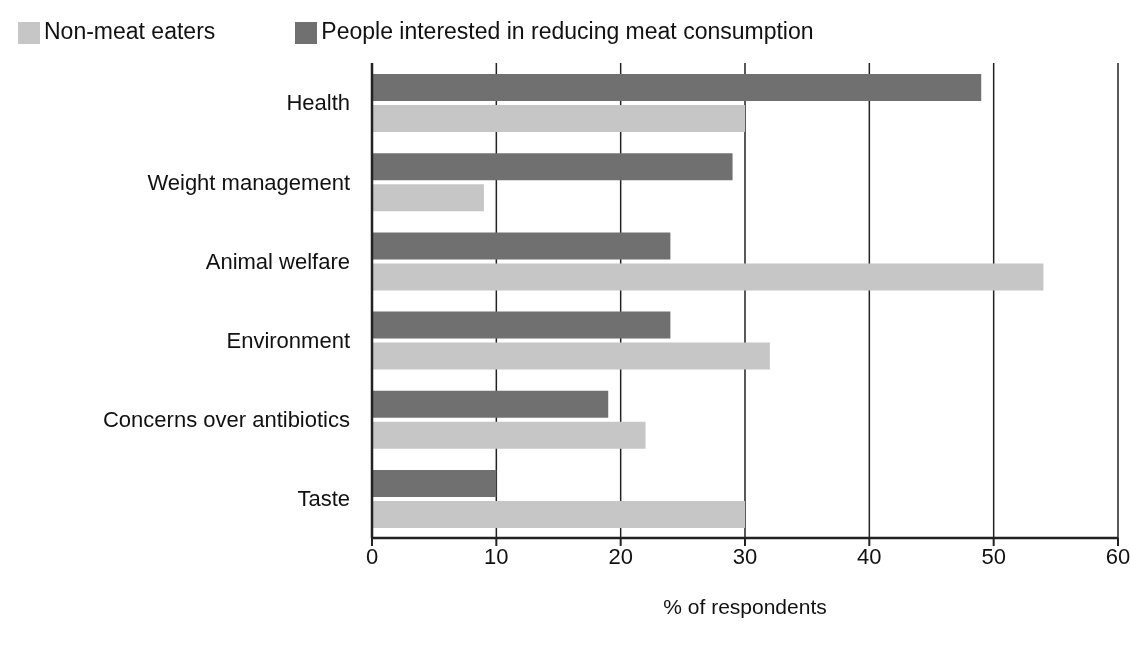  What do you see at coordinates (248, 182) in the screenshot?
I see `y-tick-label: Weight management` at bounding box center [248, 182].